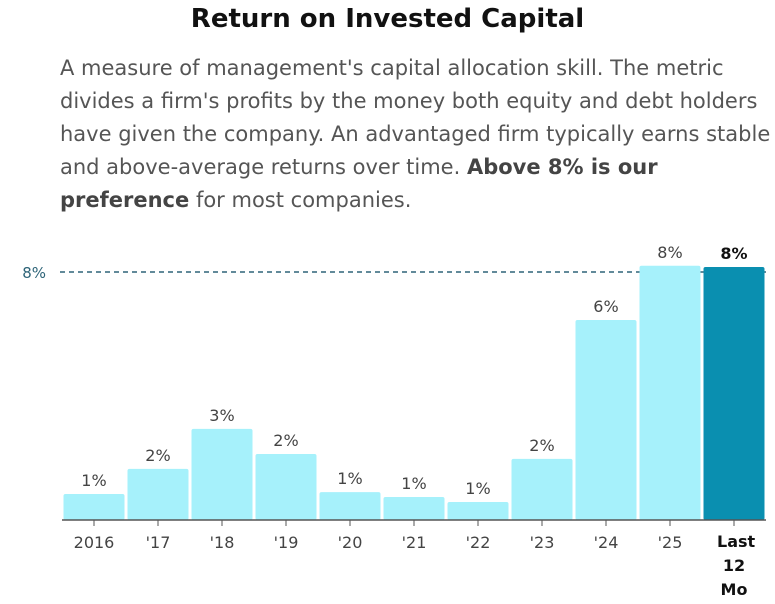  Describe the element at coordinates (94, 542) in the screenshot. I see `x-tick-label: 2016` at that location.